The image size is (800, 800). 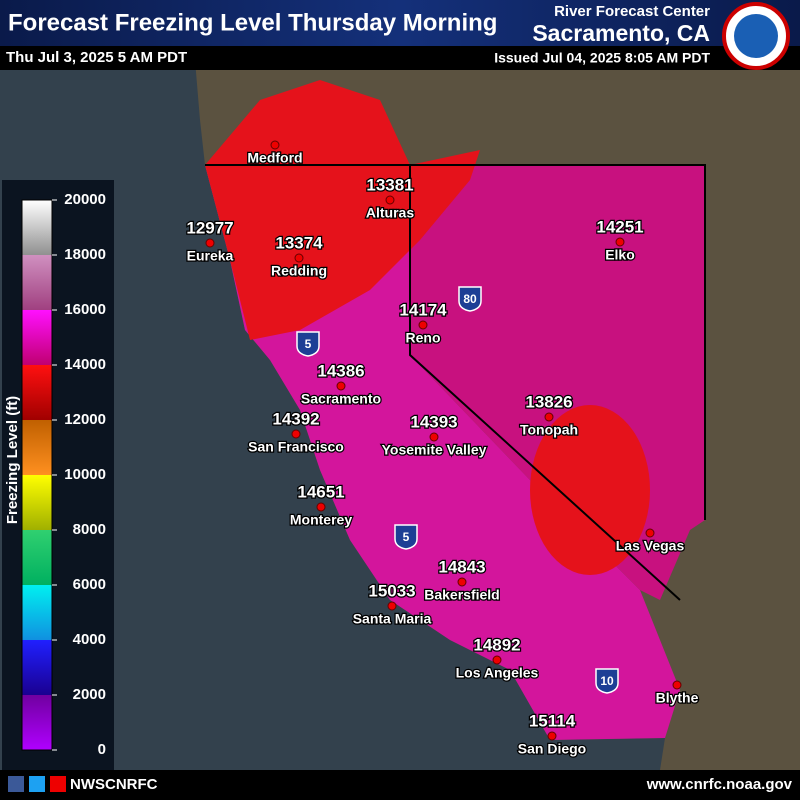 What do you see at coordinates (299, 271) in the screenshot?
I see `city-name: Redding` at bounding box center [299, 271].